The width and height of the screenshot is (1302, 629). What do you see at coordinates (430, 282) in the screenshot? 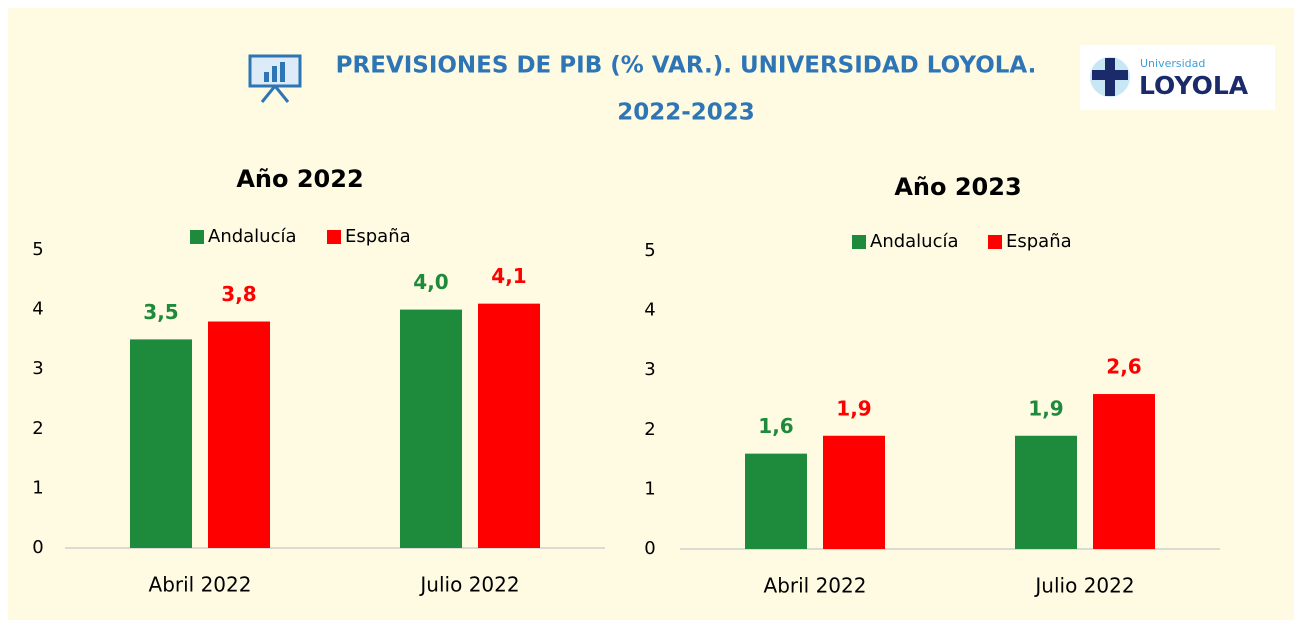
I see `value-label: 4,0` at bounding box center [430, 282].